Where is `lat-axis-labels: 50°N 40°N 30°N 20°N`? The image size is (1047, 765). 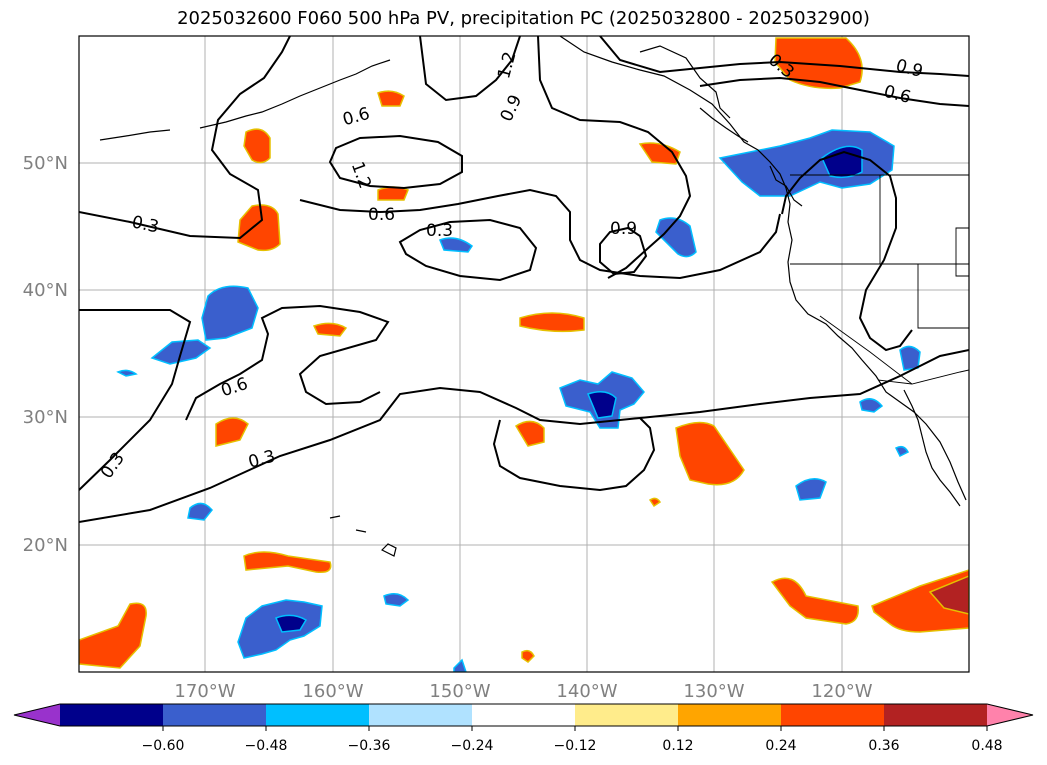
lat-axis-labels: 50°N 40°N 30°N 20°N is located at coordinates (45, 354).